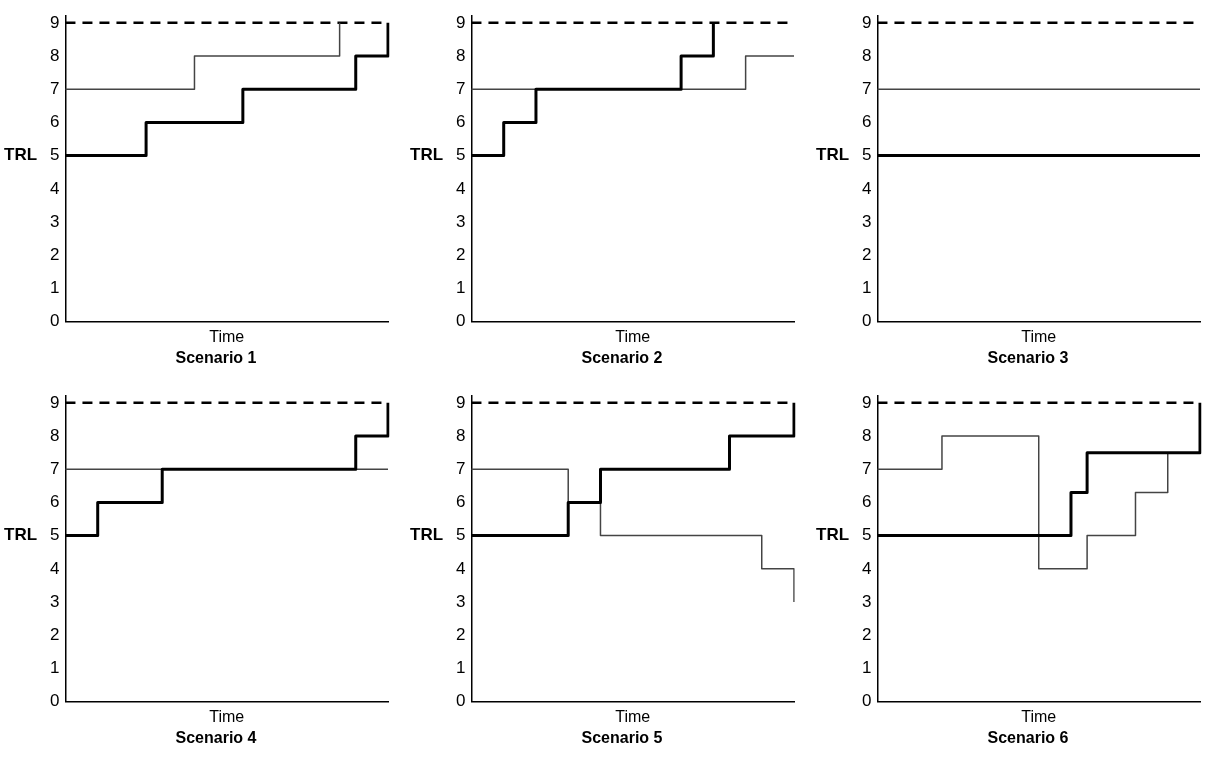  Describe the element at coordinates (216, 737) in the screenshot. I see `text: Scenario 4` at that location.